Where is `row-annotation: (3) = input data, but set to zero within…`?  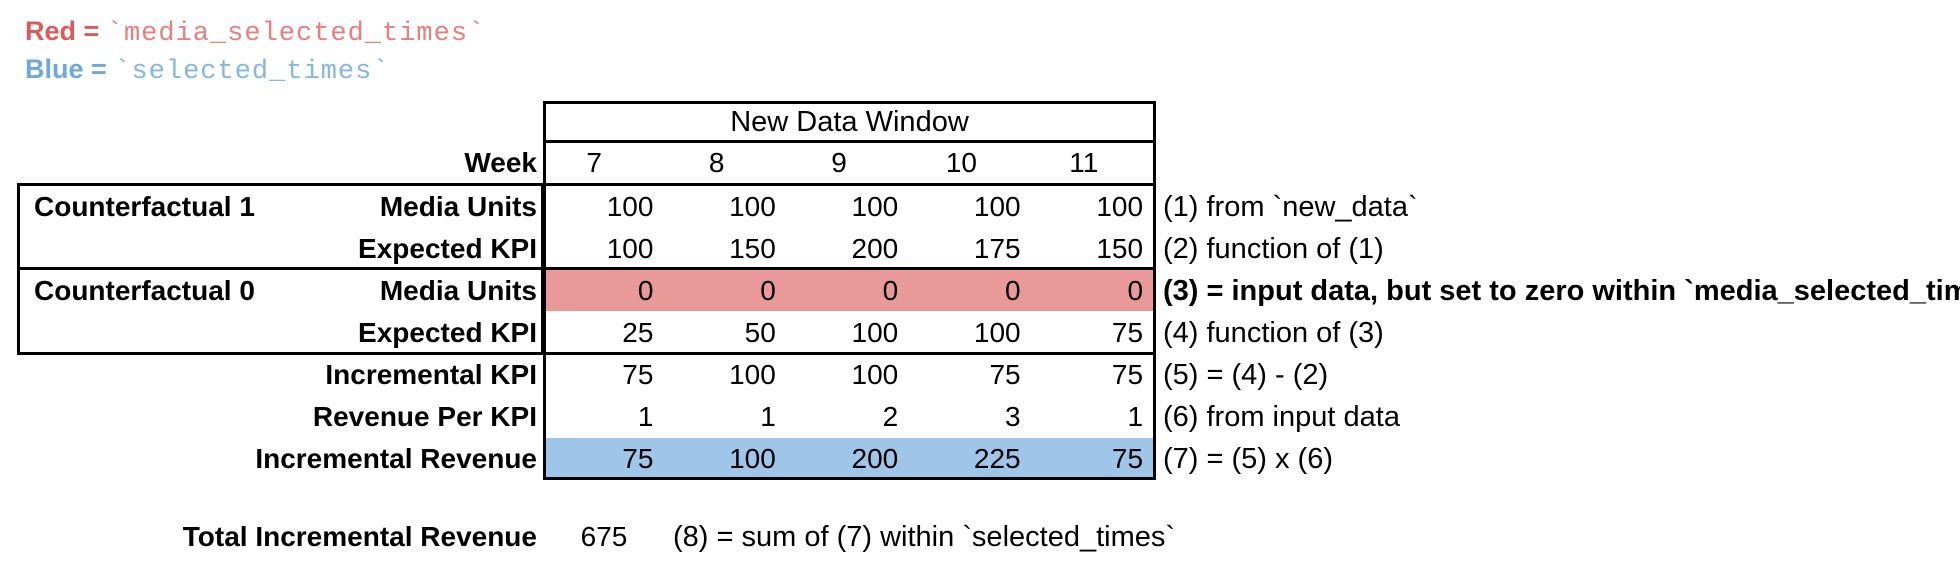 row-annotation: (3) = input data, but set to zero within… is located at coordinates (1561, 291).